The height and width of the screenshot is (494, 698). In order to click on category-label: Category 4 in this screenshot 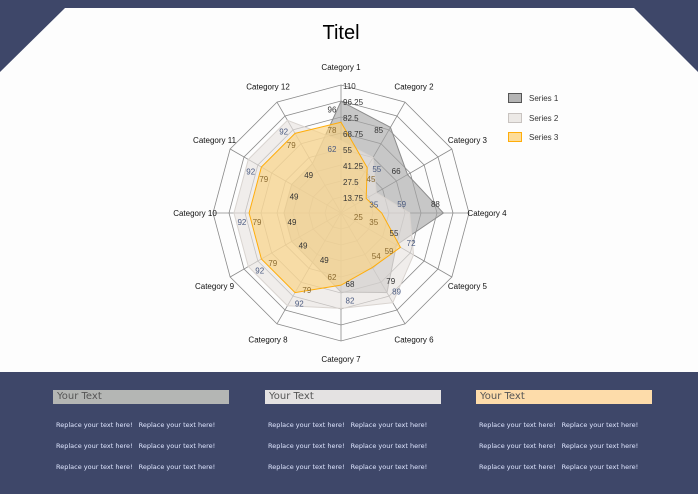, I will do `click(487, 213)`.